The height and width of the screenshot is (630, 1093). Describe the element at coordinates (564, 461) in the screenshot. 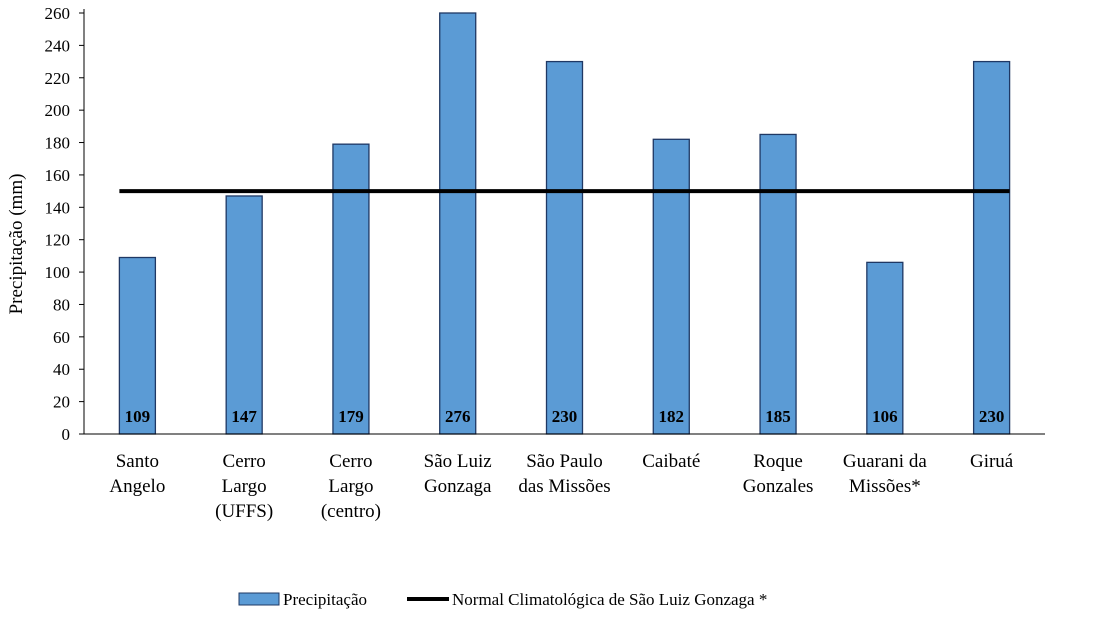

I see `category-label: São Paulo` at that location.